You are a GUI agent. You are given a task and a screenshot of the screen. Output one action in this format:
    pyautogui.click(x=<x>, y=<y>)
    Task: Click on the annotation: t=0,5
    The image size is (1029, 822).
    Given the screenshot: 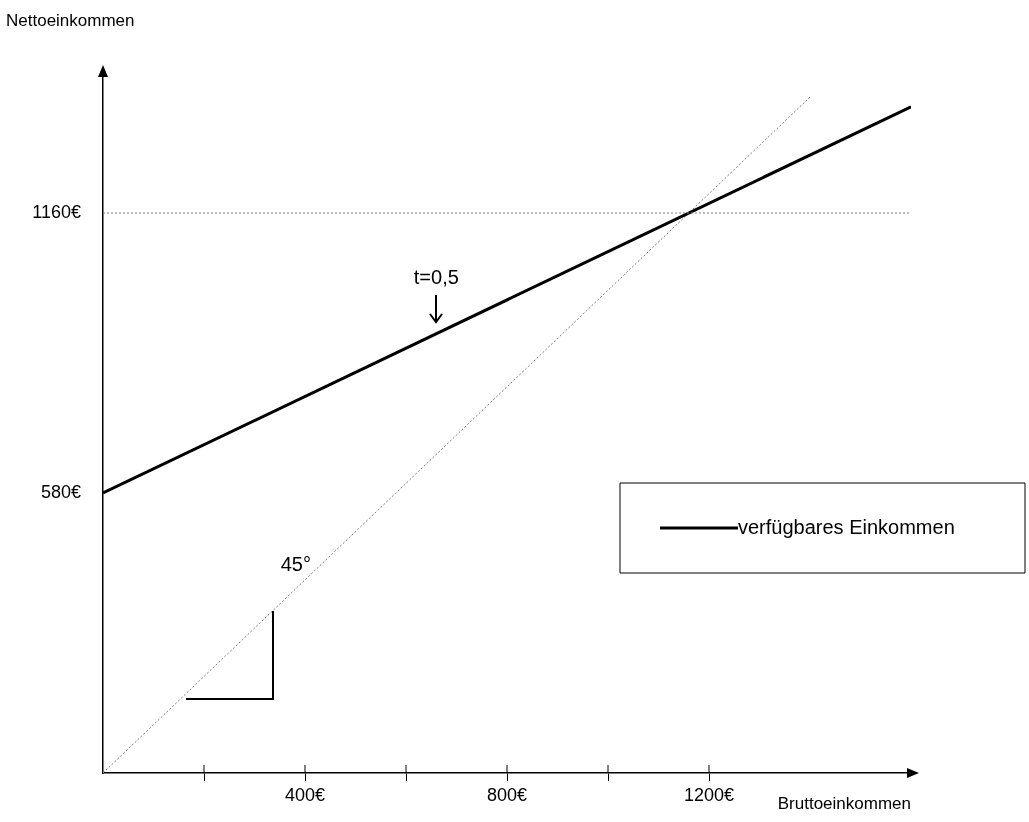 What is the action you would take?
    pyautogui.click(x=436, y=276)
    